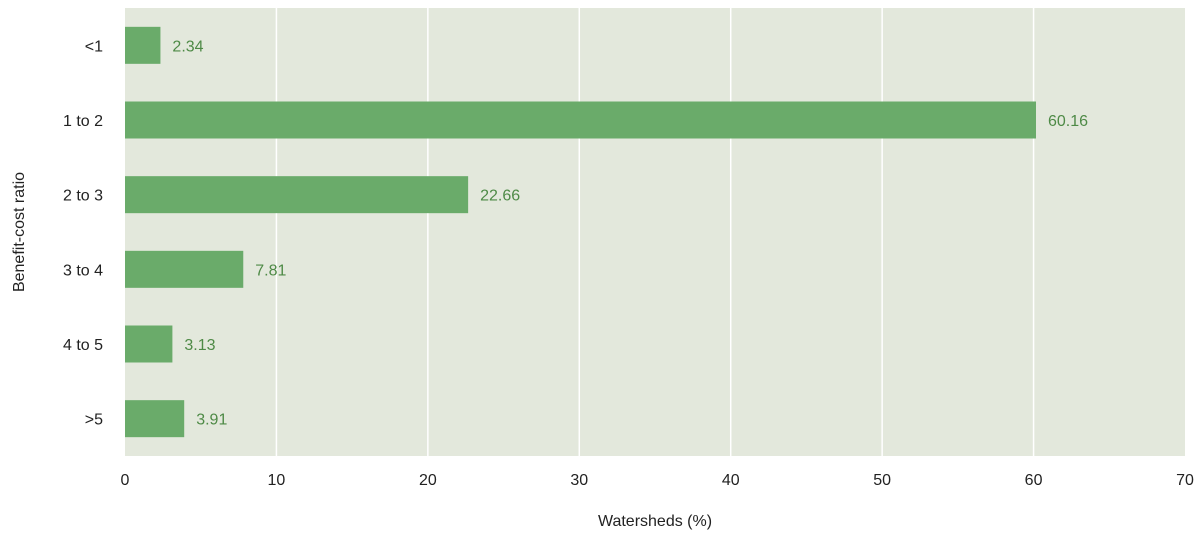 The height and width of the screenshot is (537, 1203). I want to click on x-axis-title: Watersheds (%), so click(655, 521).